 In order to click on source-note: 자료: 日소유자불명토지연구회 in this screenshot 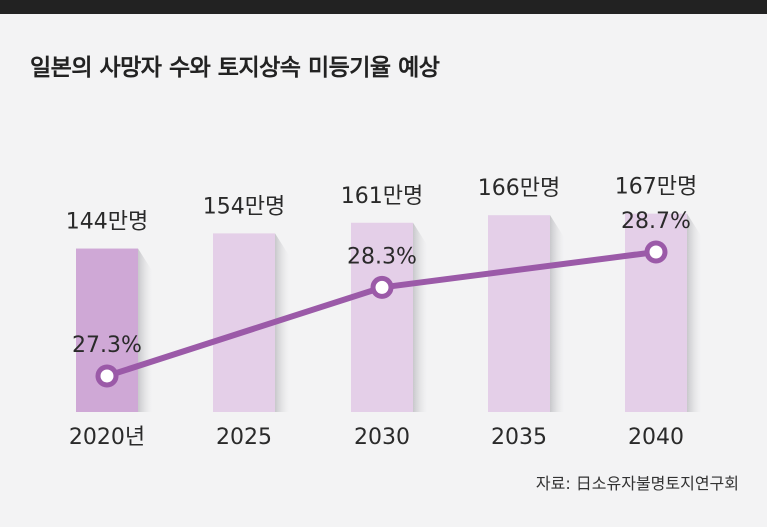, I will do `click(637, 483)`.